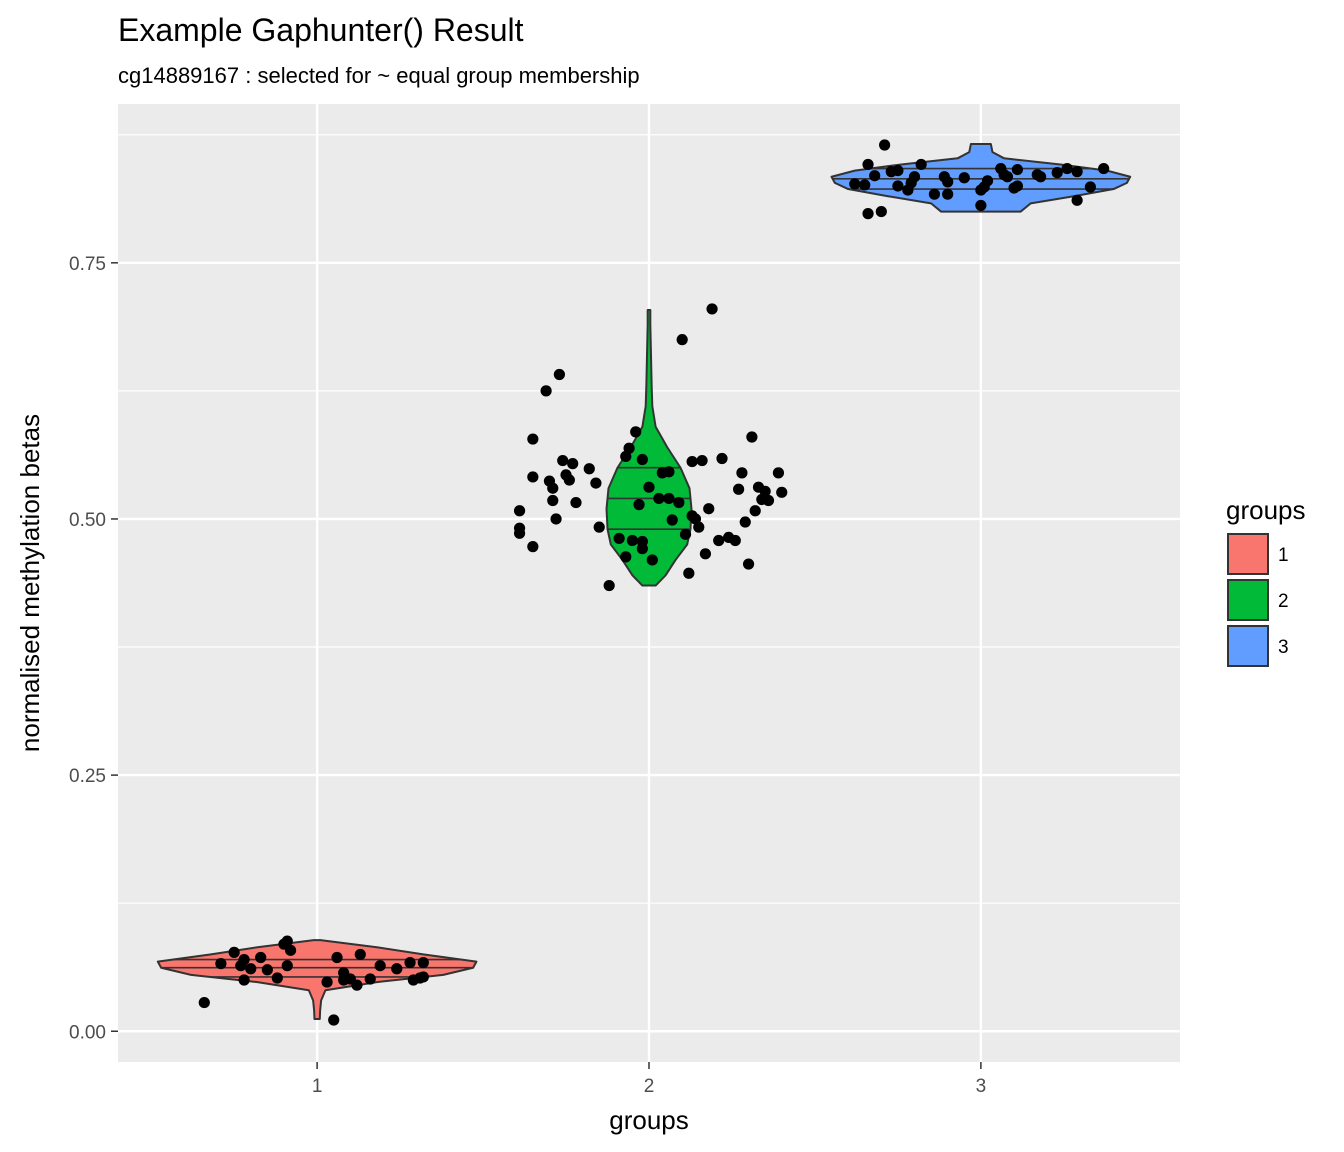 This screenshot has width=1344, height=1152. I want to click on y-axis: 0.00 0.25 0.50 0.75, so click(93, 648).